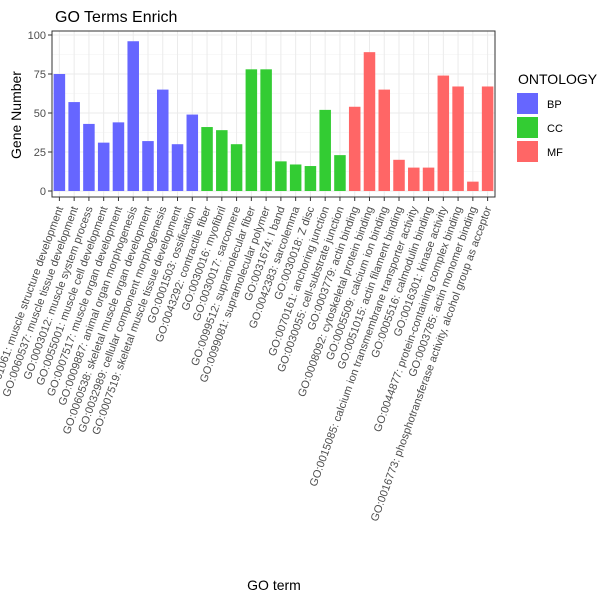 The width and height of the screenshot is (610, 600). I want to click on legend: ONTOLOGY BP CC MF, so click(557, 116).